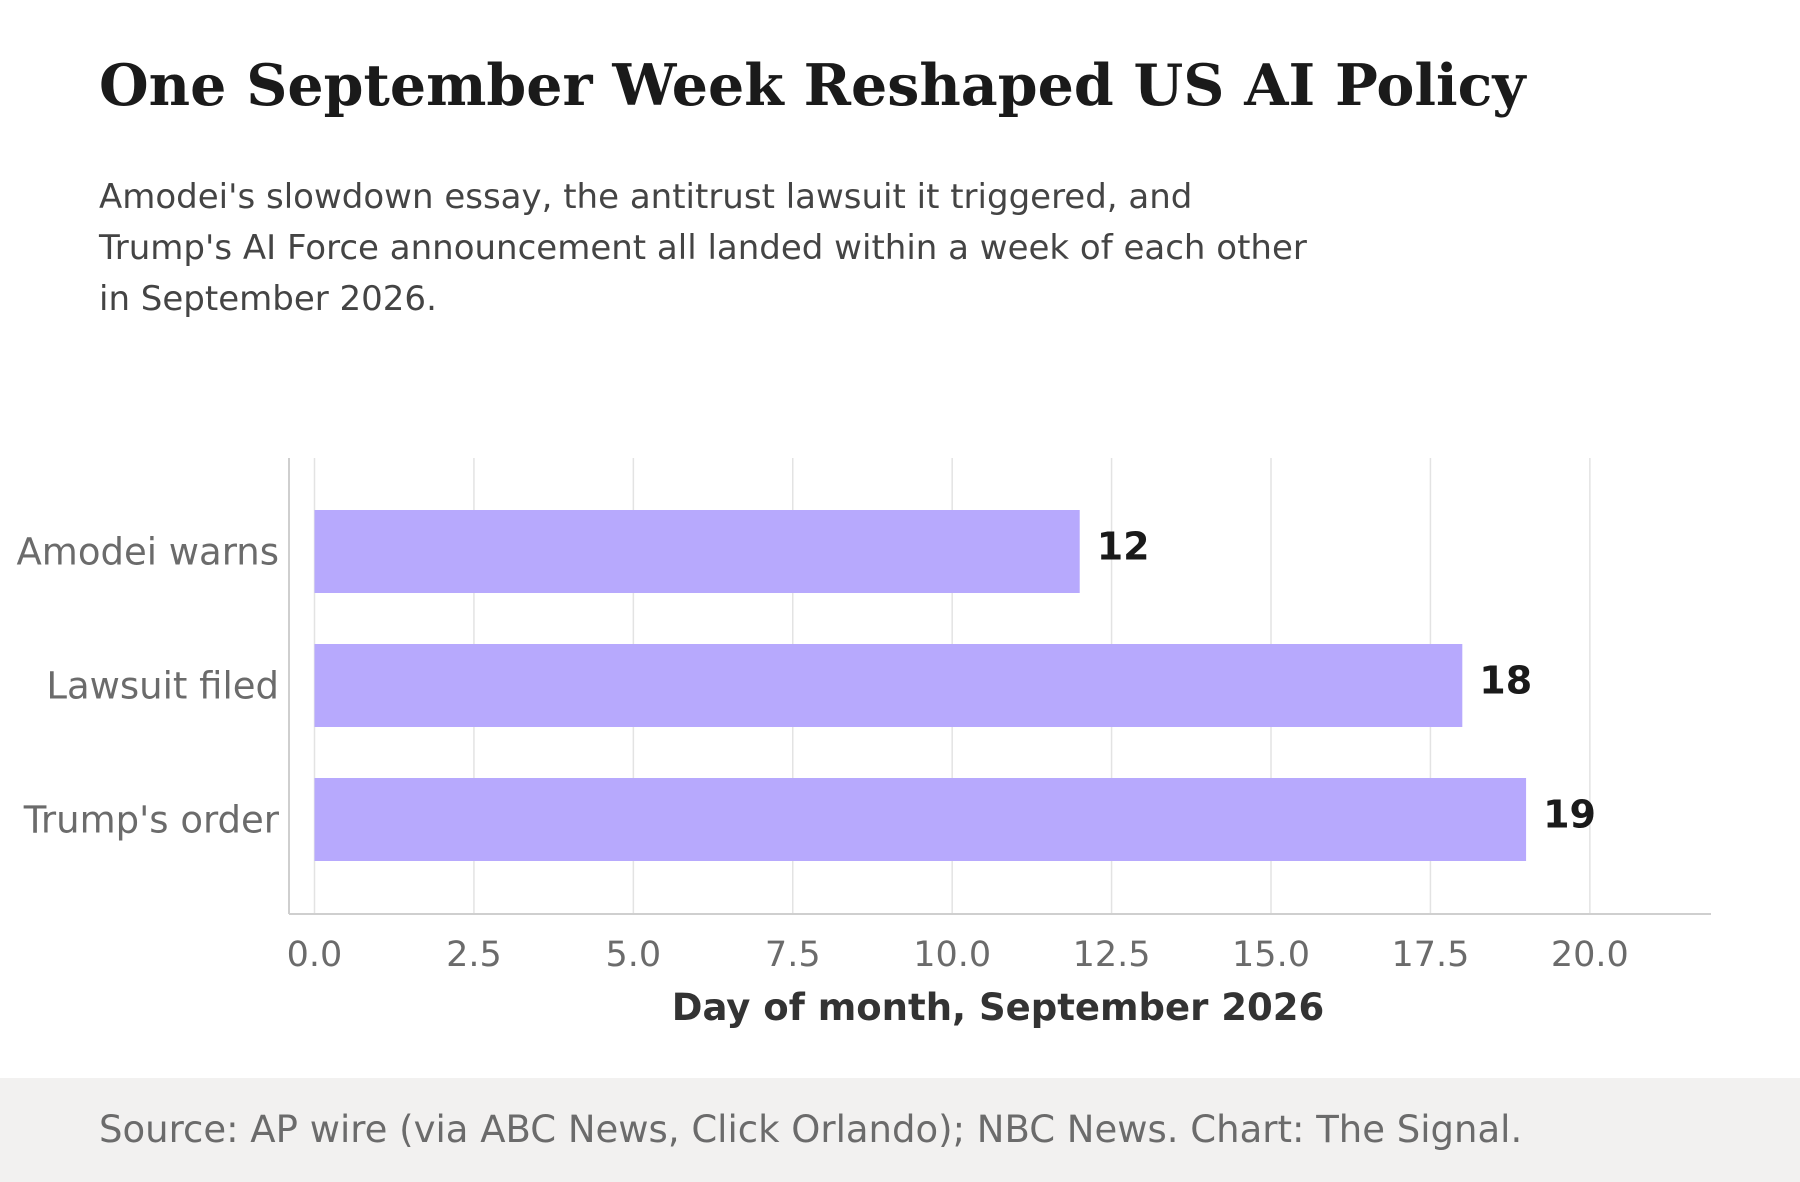  Describe the element at coordinates (315, 955) in the screenshot. I see `x-tick-label: 0.0` at that location.